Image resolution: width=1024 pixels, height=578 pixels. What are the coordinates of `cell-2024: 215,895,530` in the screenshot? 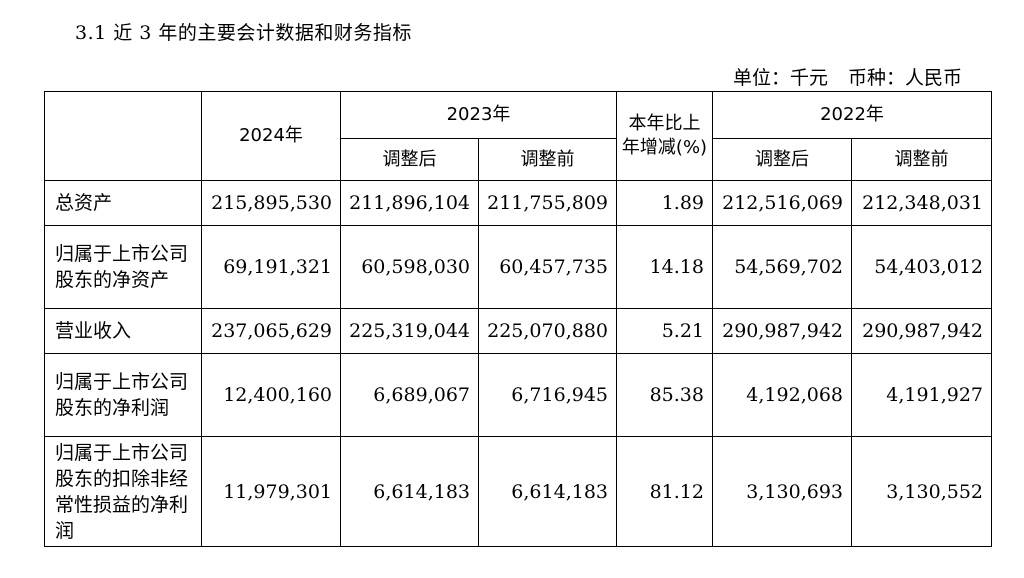 It's located at (271, 203).